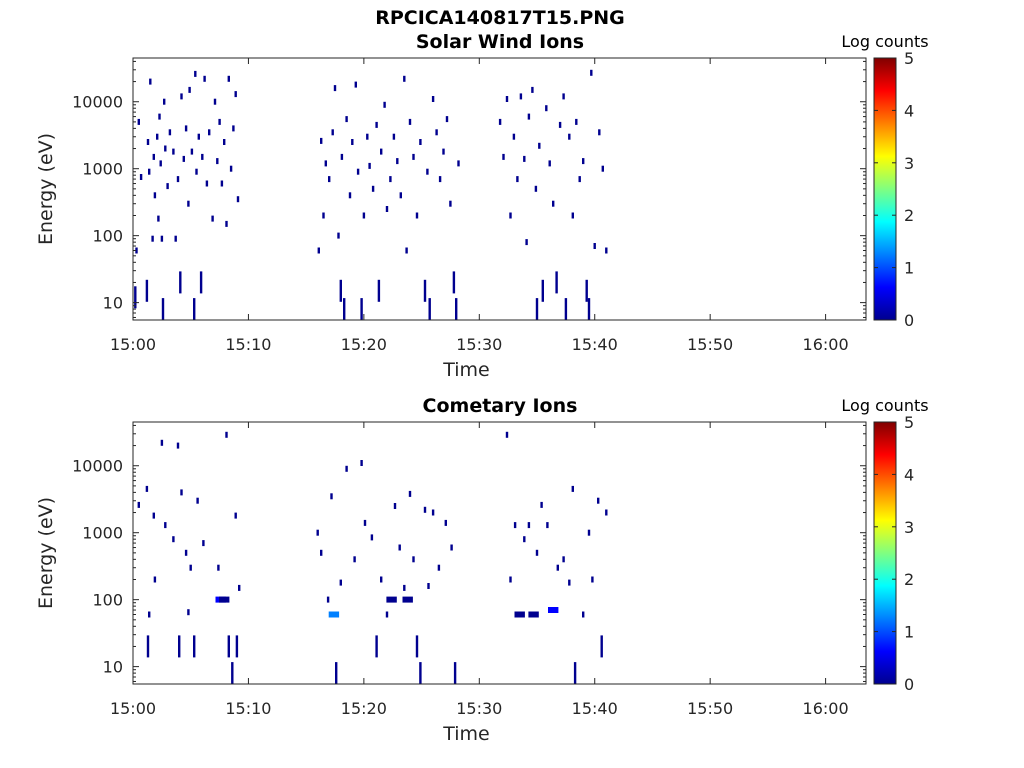 This screenshot has height=768, width=1024. I want to click on colorbar, so click(885, 553).